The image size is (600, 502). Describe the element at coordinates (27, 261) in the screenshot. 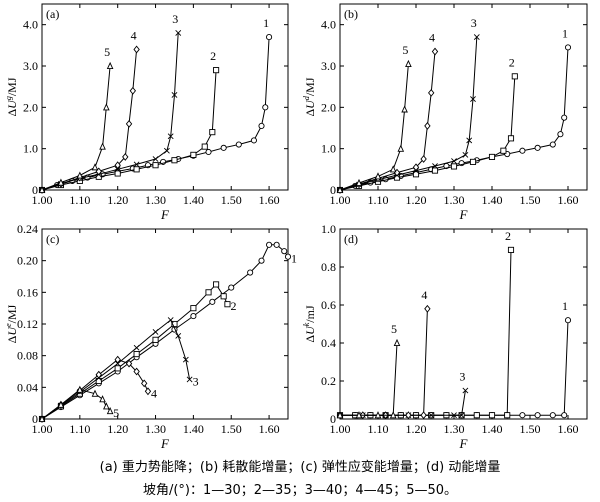

I see `y-tick-label: 0.20` at that location.